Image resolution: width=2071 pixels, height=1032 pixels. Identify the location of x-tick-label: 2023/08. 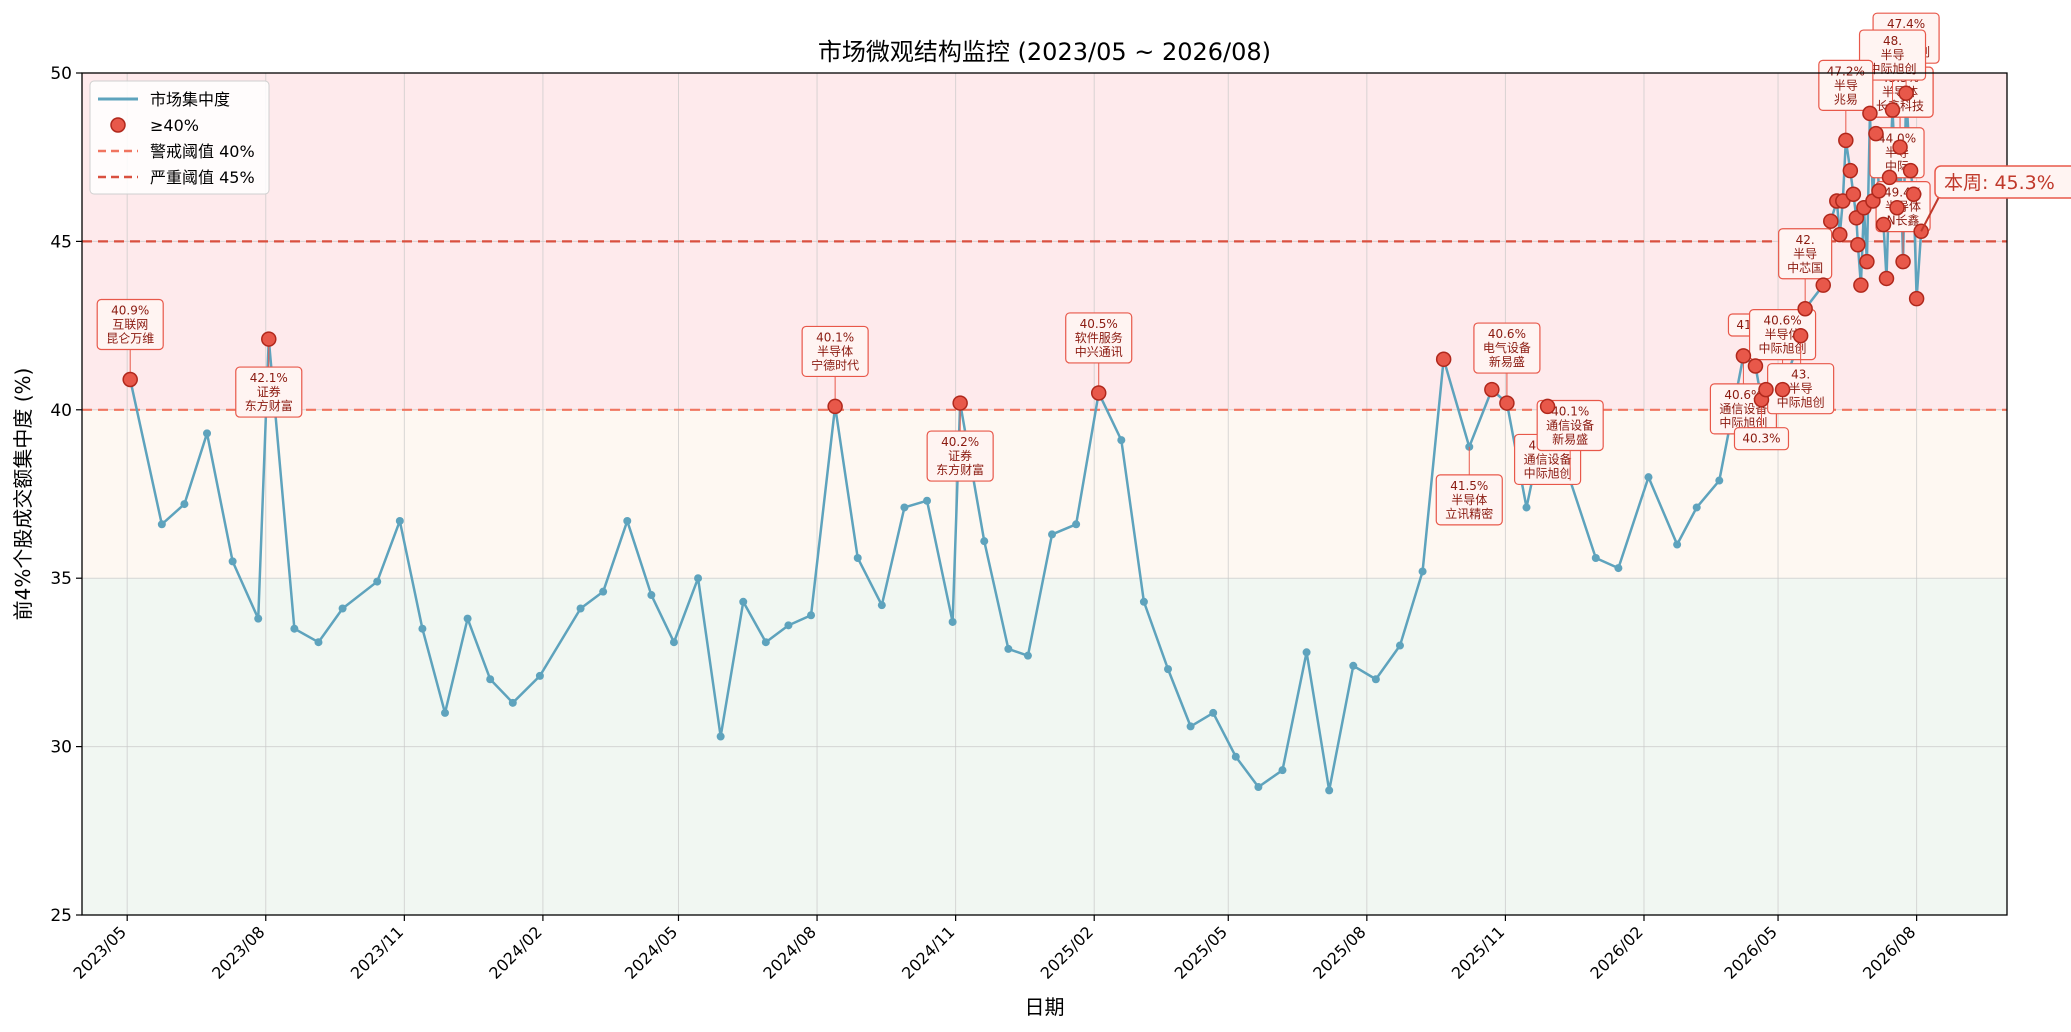
(238, 952).